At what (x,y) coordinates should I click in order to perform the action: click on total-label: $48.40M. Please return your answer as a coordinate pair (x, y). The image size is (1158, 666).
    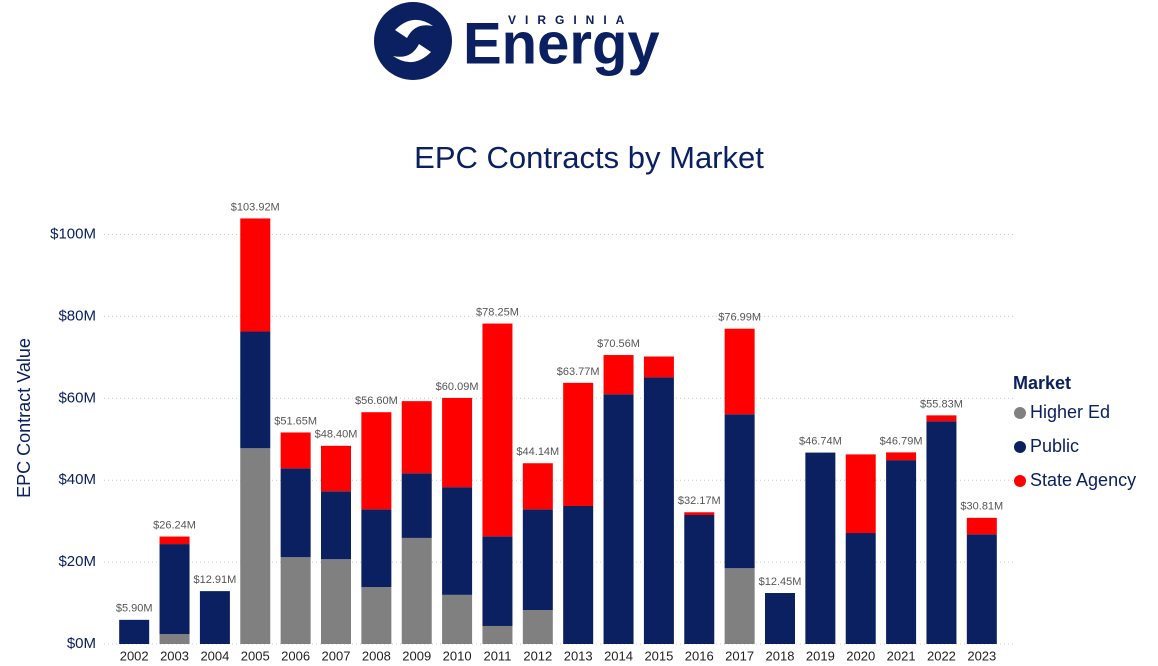
    Looking at the image, I should click on (336, 435).